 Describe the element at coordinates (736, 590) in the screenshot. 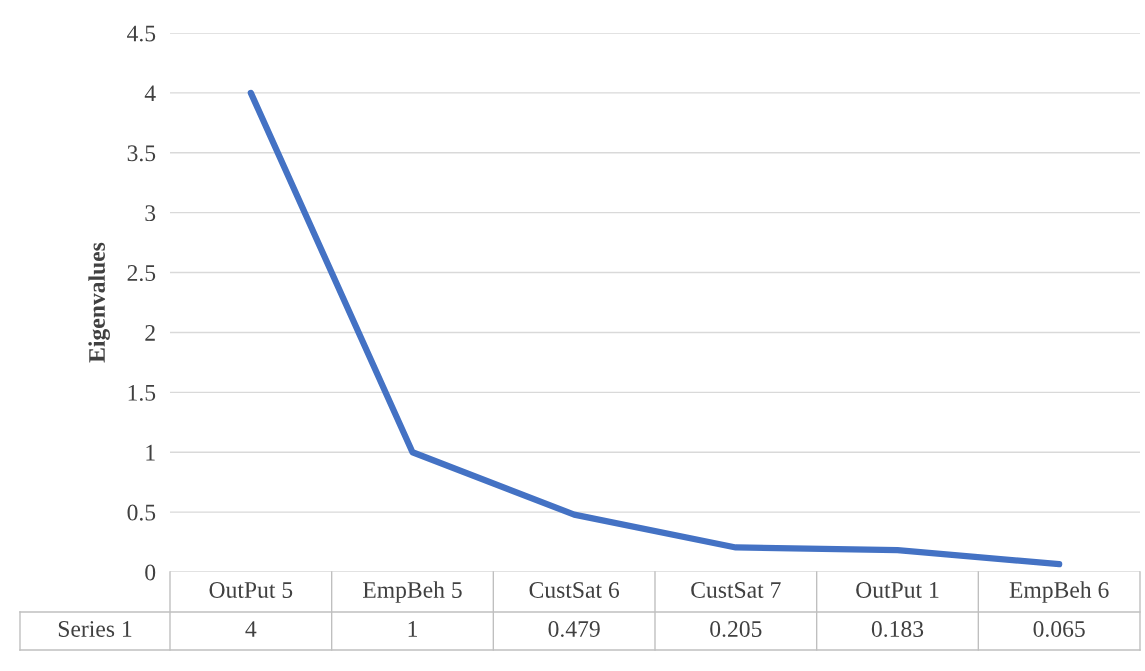

I see `x-tick-label: CustSat 7` at that location.